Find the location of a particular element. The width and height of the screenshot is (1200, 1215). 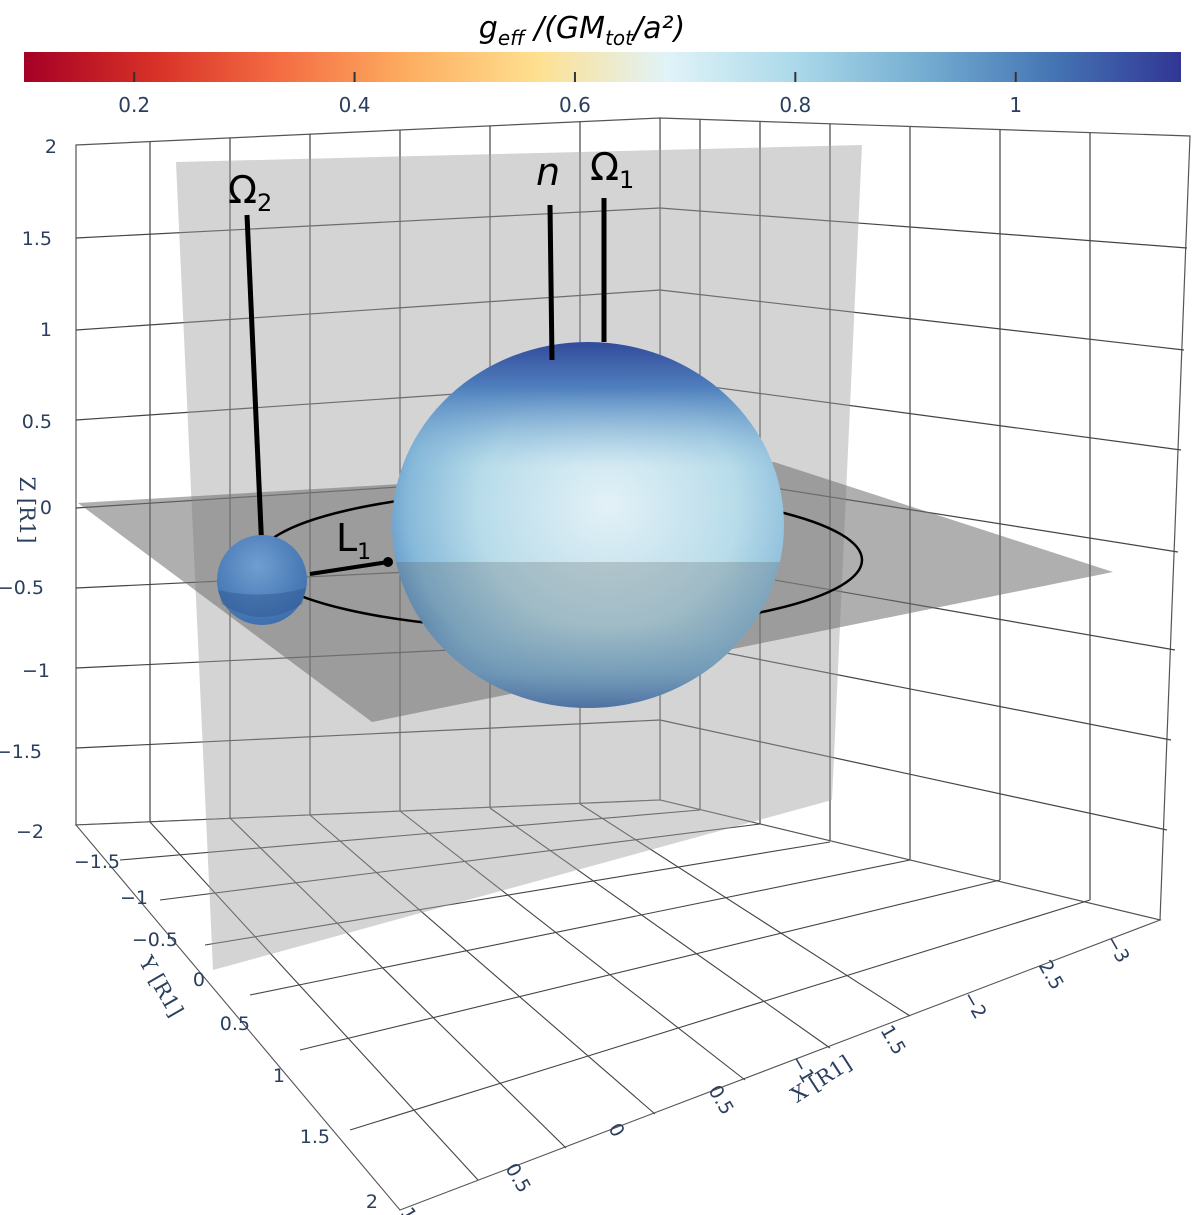

x-tick-label: 1 is located at coordinates (408, 1209).